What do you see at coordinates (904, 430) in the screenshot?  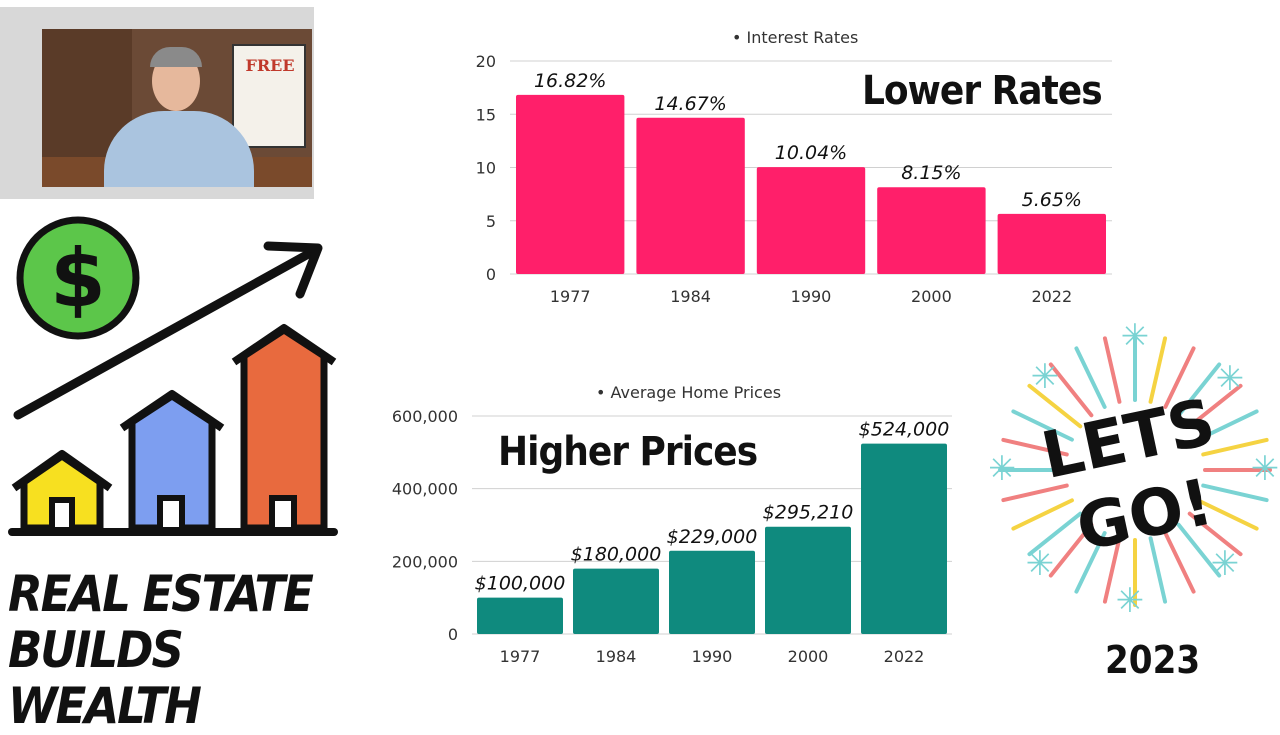 I see `data-label: $524,000` at bounding box center [904, 430].